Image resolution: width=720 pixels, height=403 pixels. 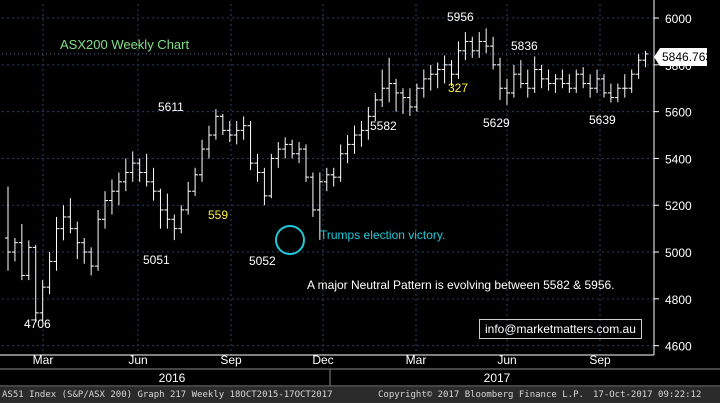 What do you see at coordinates (647, 395) in the screenshot?
I see `footer-timestamp: 17-Oct-2017 09:22:12` at bounding box center [647, 395].